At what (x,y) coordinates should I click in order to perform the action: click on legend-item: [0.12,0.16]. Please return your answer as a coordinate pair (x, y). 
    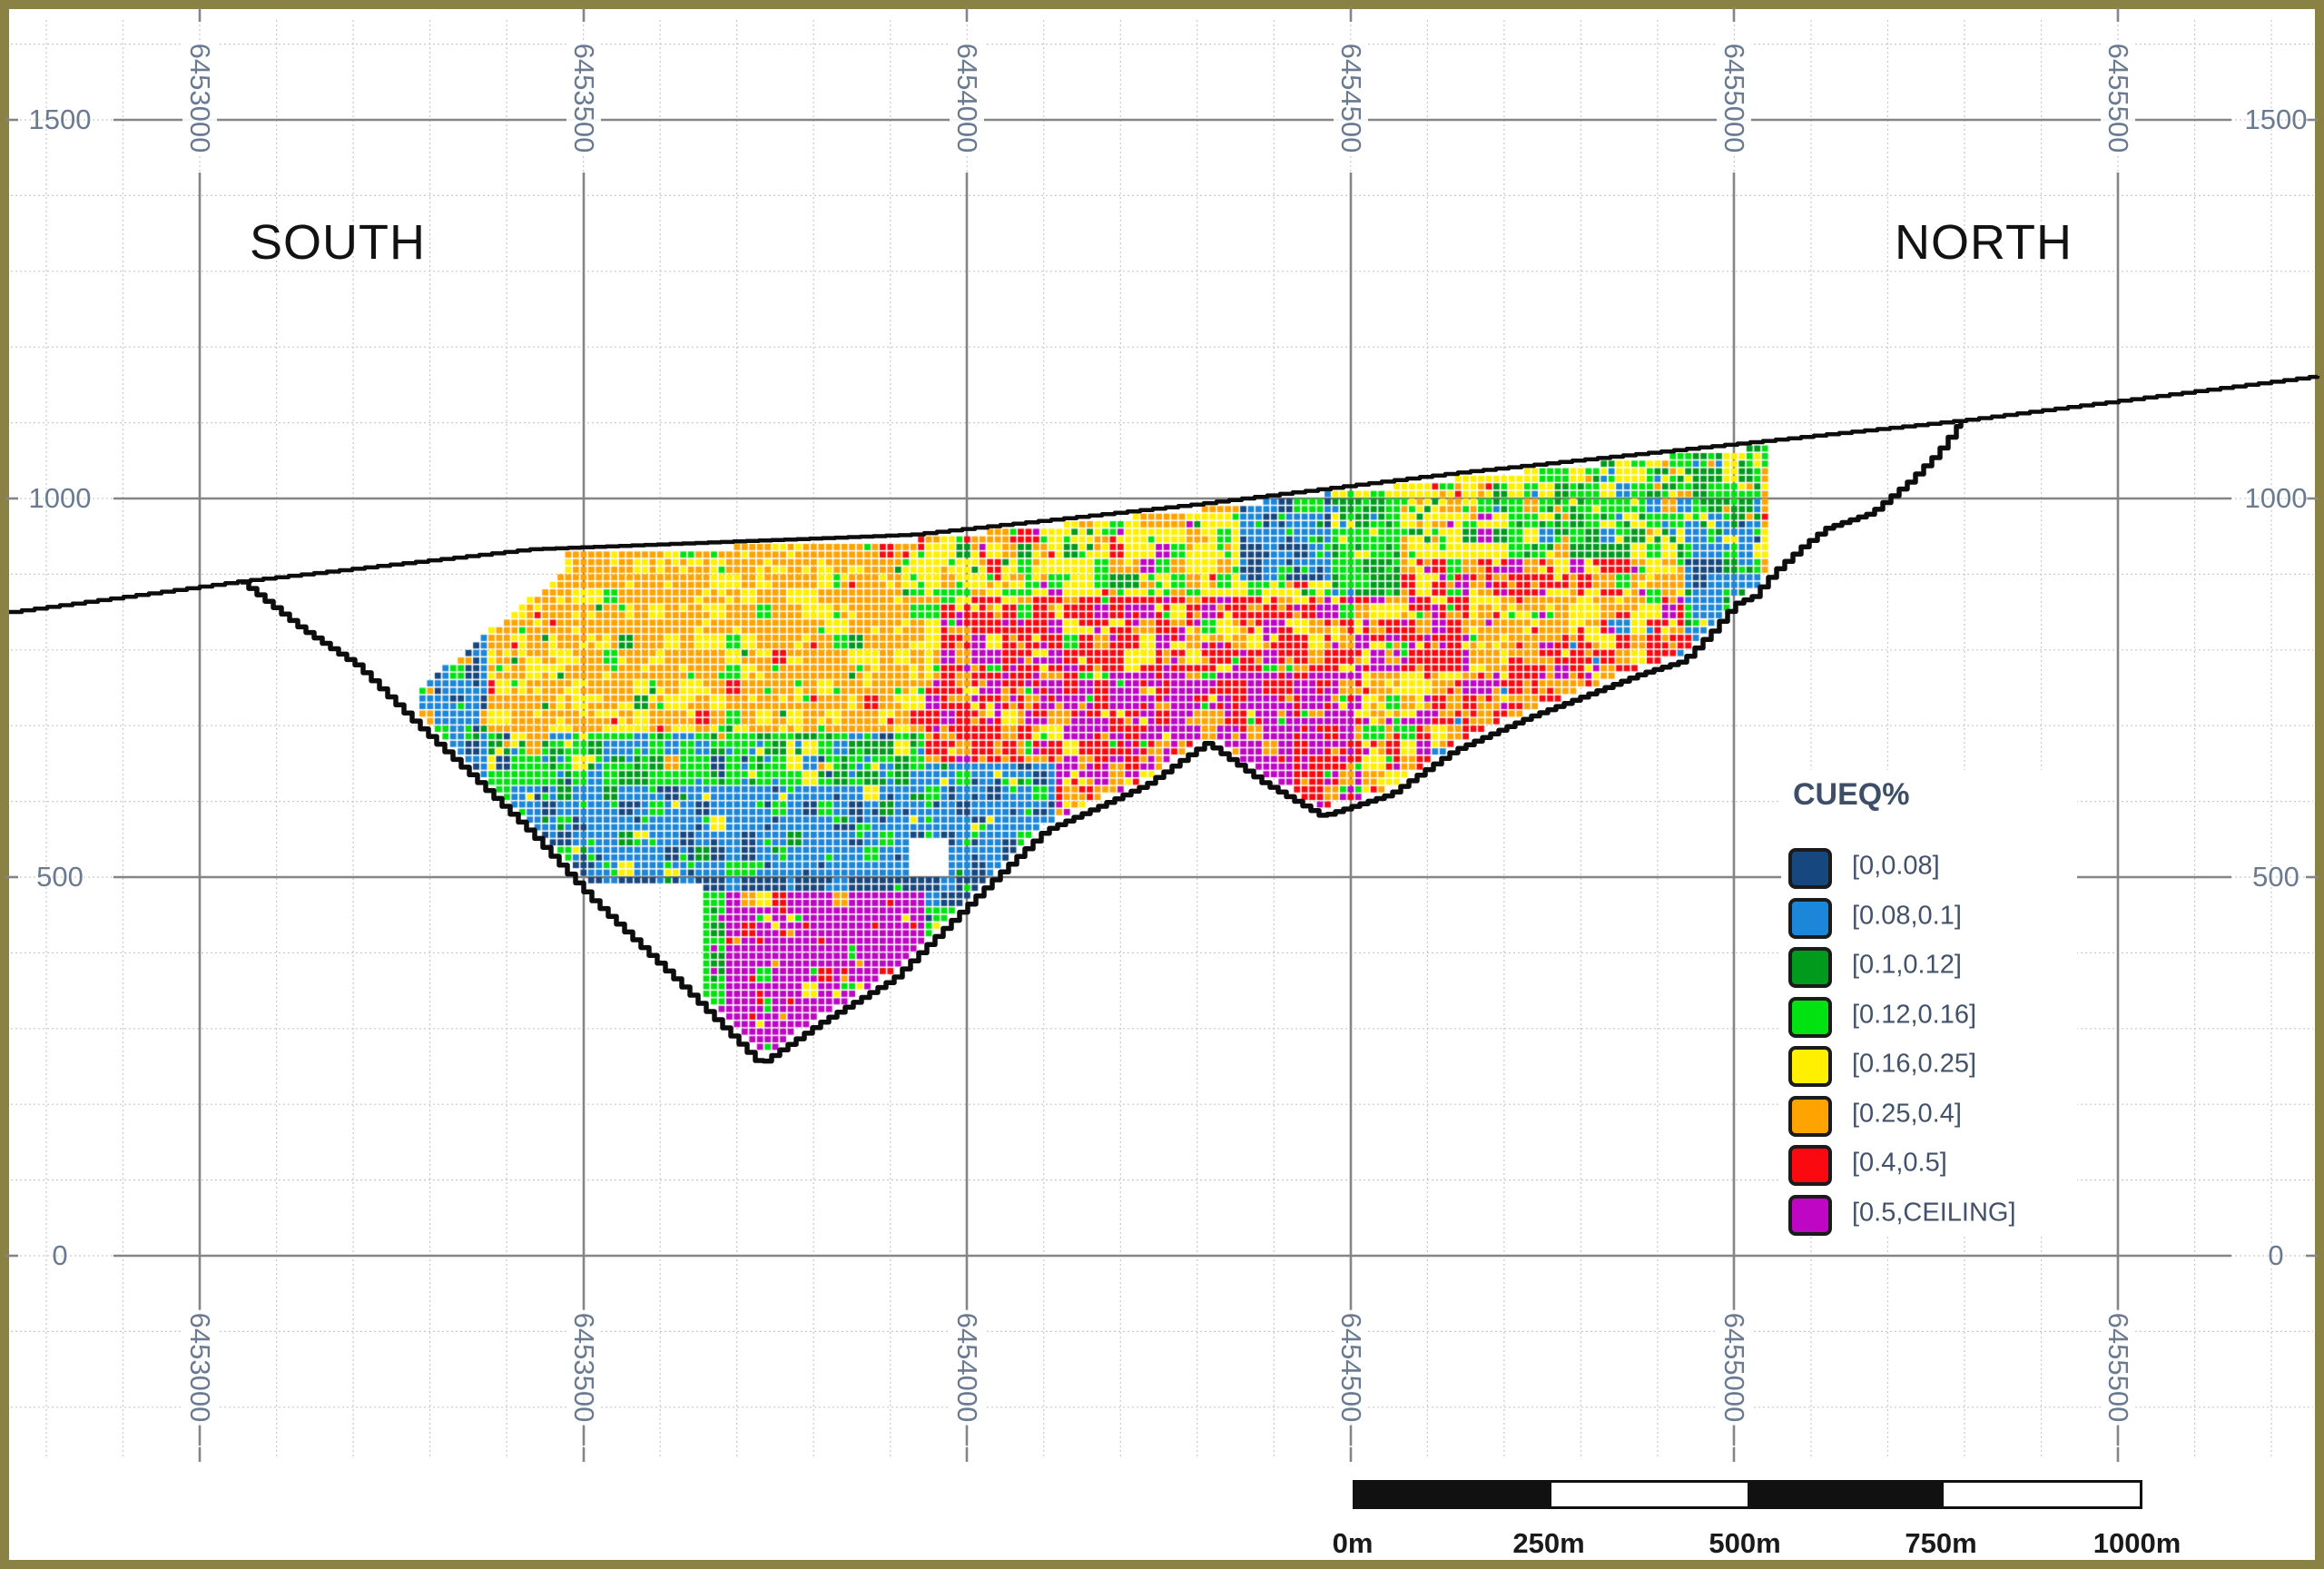
    Looking at the image, I should click on (1929, 1017).